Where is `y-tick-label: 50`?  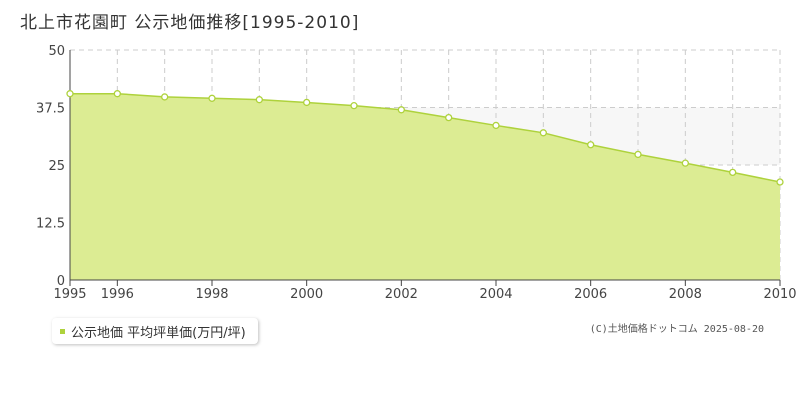 y-tick-label: 50 is located at coordinates (56, 51).